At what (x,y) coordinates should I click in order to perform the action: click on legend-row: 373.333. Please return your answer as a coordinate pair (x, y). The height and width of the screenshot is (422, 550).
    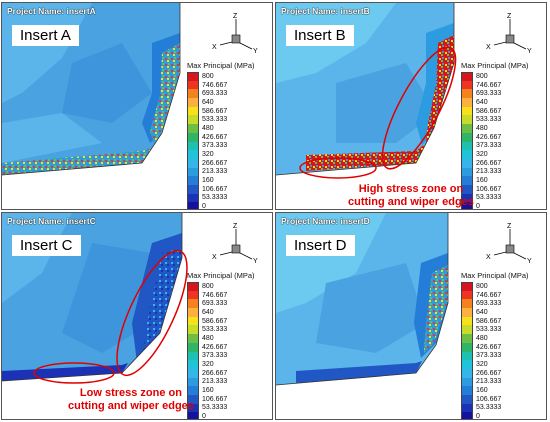
    Looking at the image, I should click on (503, 356).